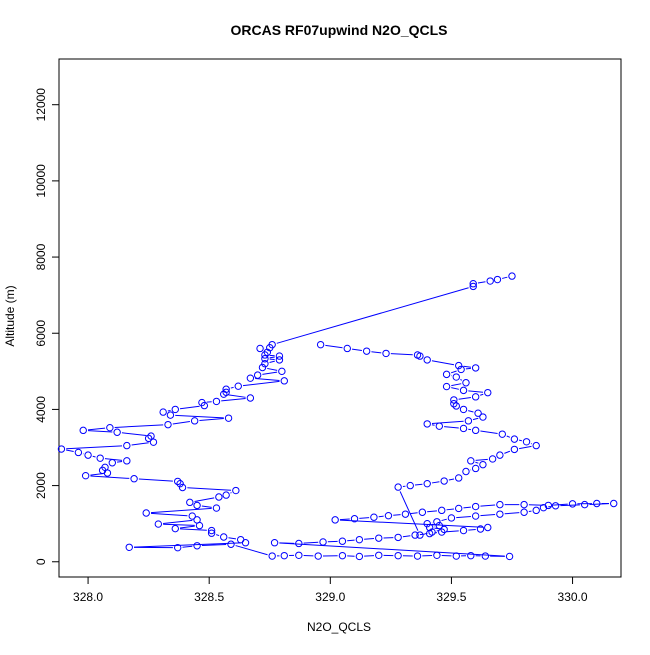  I want to click on chart-title: ORCAS RF07upwind N2O_QCLS, so click(338, 30).